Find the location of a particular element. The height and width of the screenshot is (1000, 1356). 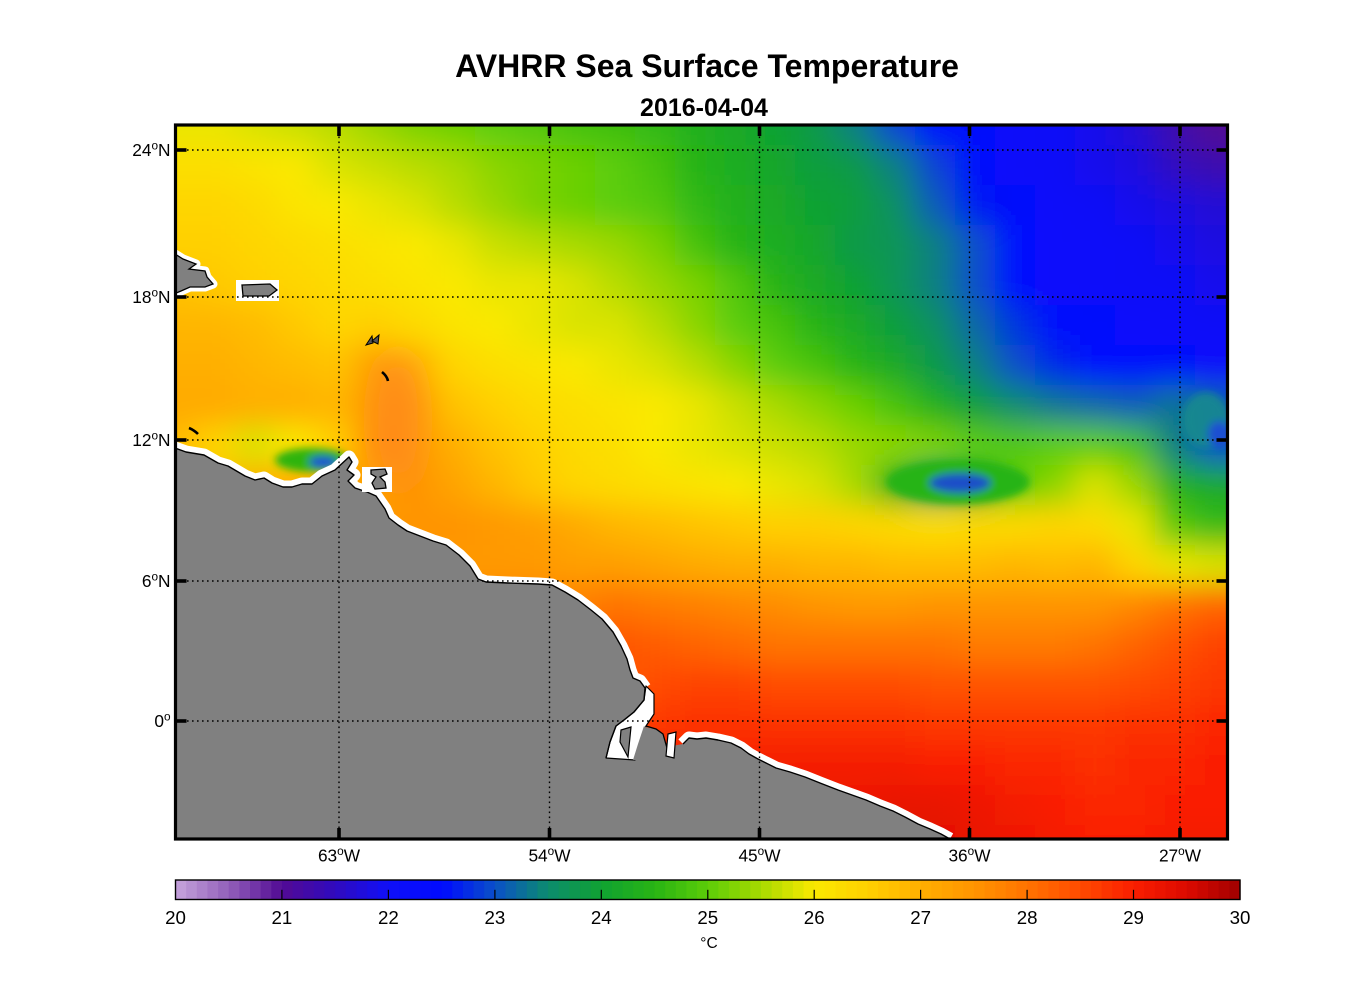

svg-text: 20 is located at coordinates (175, 917).